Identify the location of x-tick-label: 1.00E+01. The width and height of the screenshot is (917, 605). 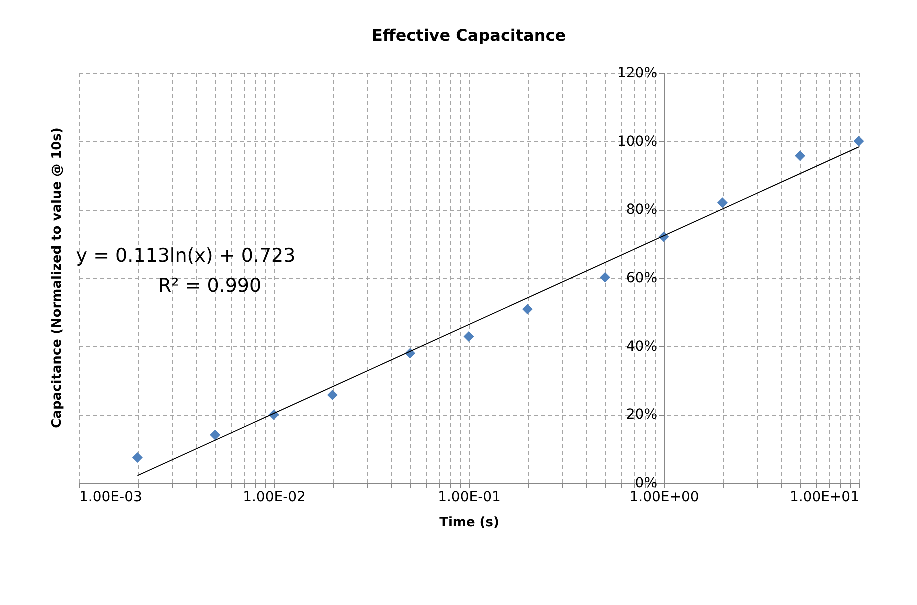
(825, 498).